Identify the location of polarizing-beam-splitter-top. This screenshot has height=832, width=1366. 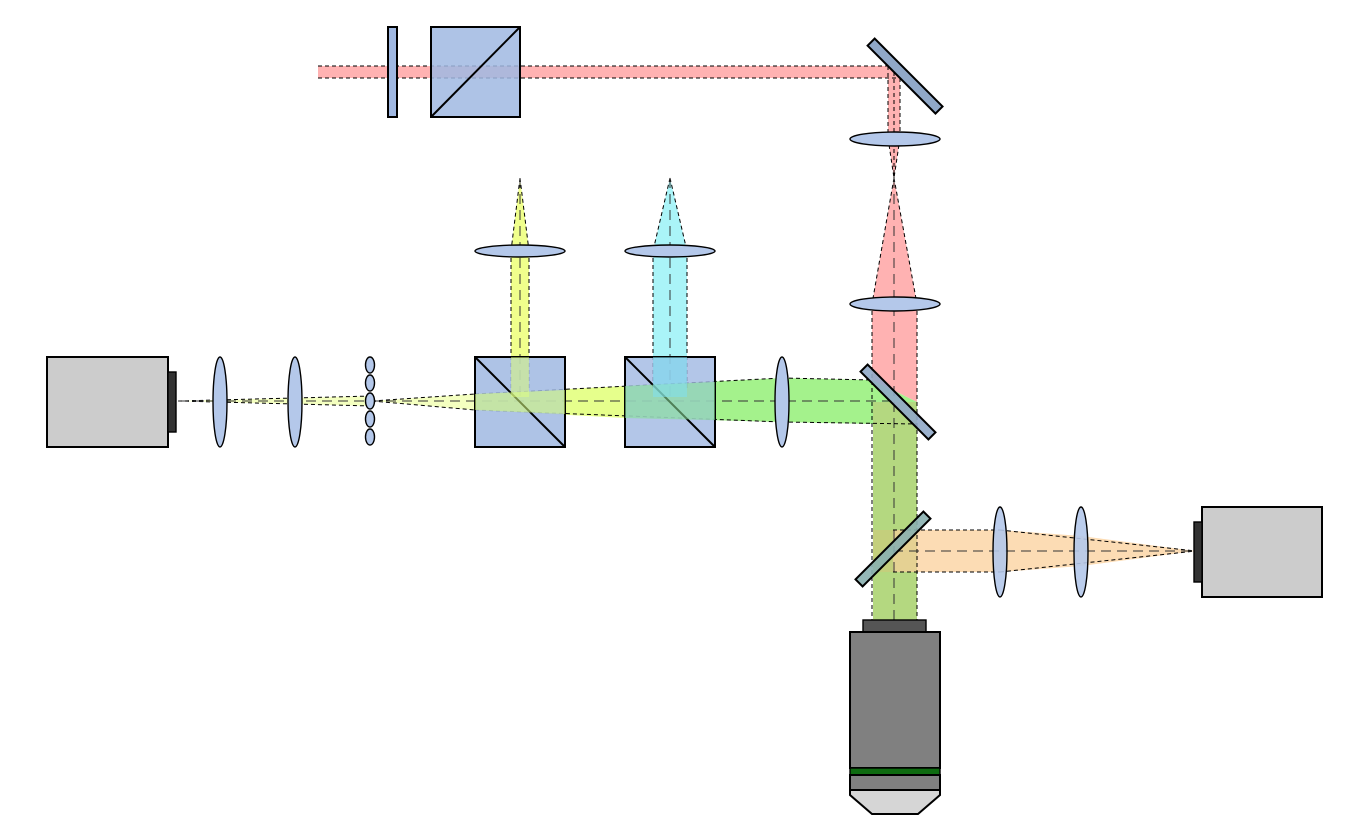
(475, 72).